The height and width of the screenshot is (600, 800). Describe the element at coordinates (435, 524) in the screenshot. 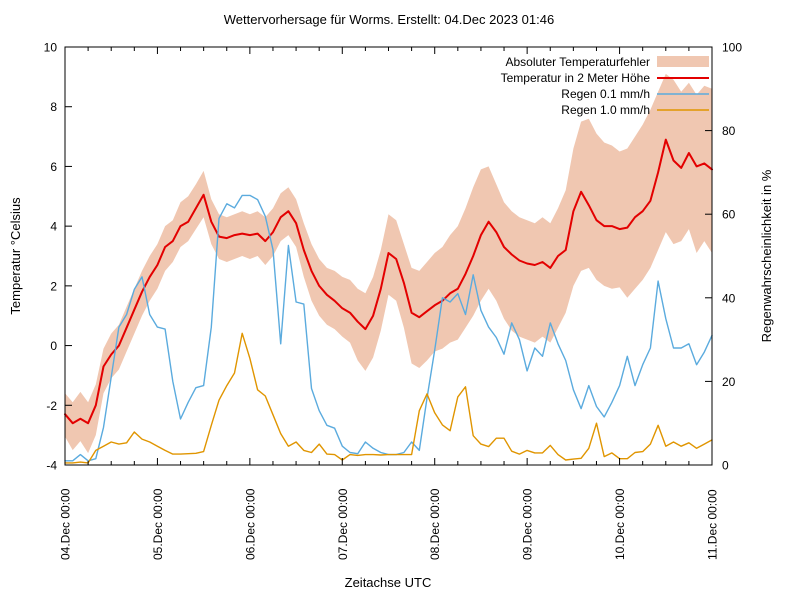

I see `x-tick-label: 08.Dec 00:00` at that location.